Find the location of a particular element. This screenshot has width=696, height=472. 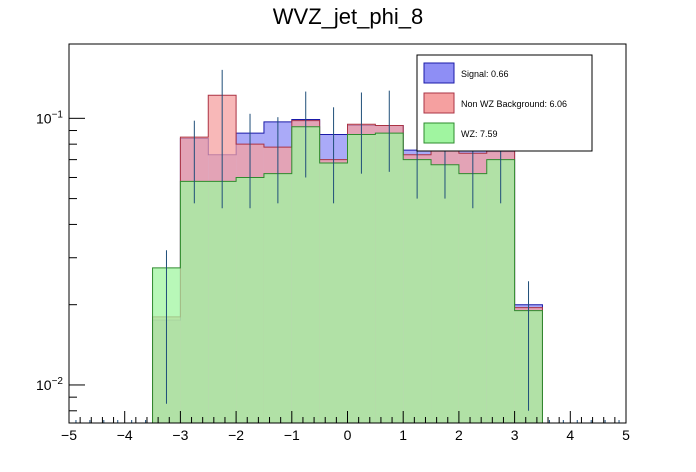

x-tick-label: 1 is located at coordinates (403, 435).